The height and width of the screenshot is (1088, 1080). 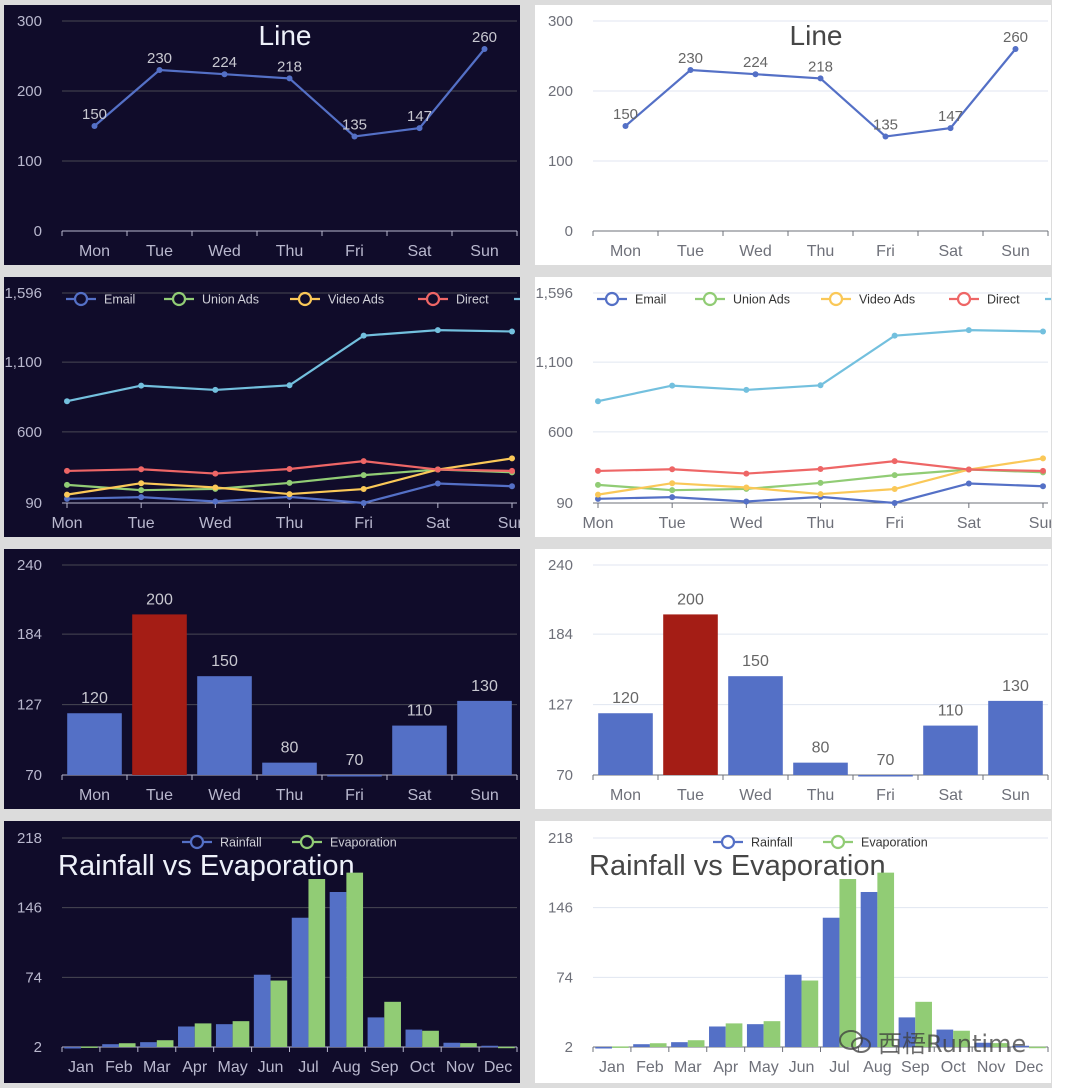 What do you see at coordinates (885, 795) in the screenshot?
I see `x-tick-label: Fri` at bounding box center [885, 795].